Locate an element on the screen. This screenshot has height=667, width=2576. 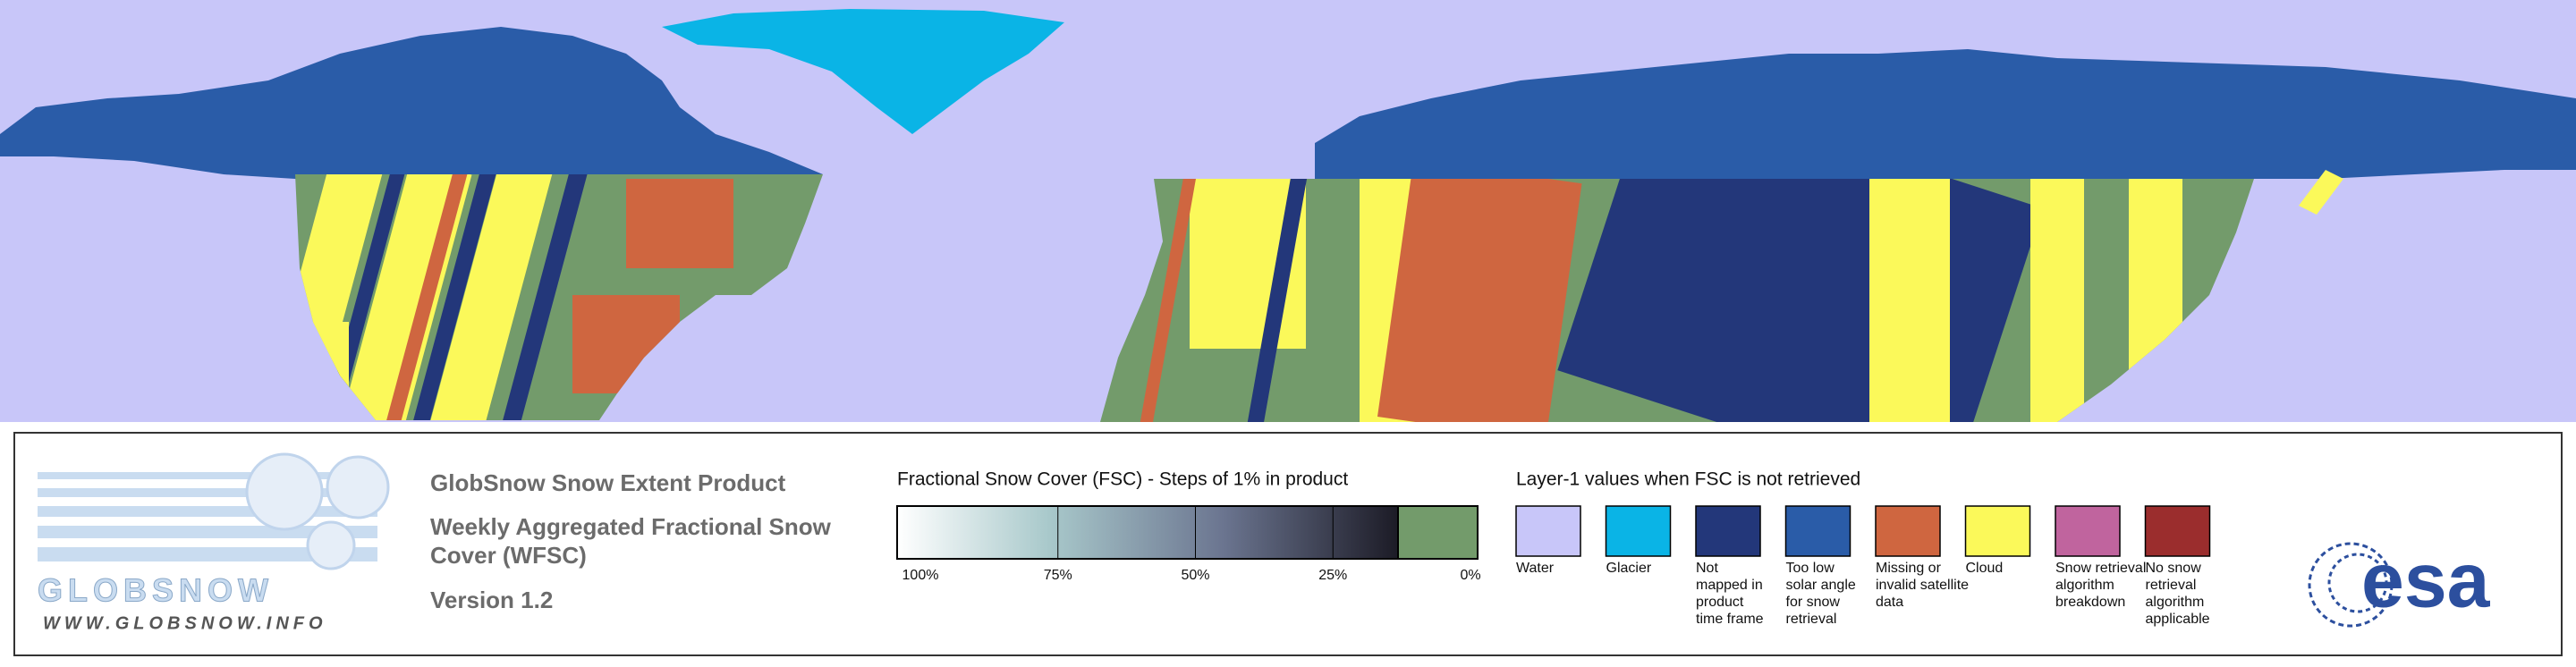
esa-logo: esa is located at coordinates (2399, 583).